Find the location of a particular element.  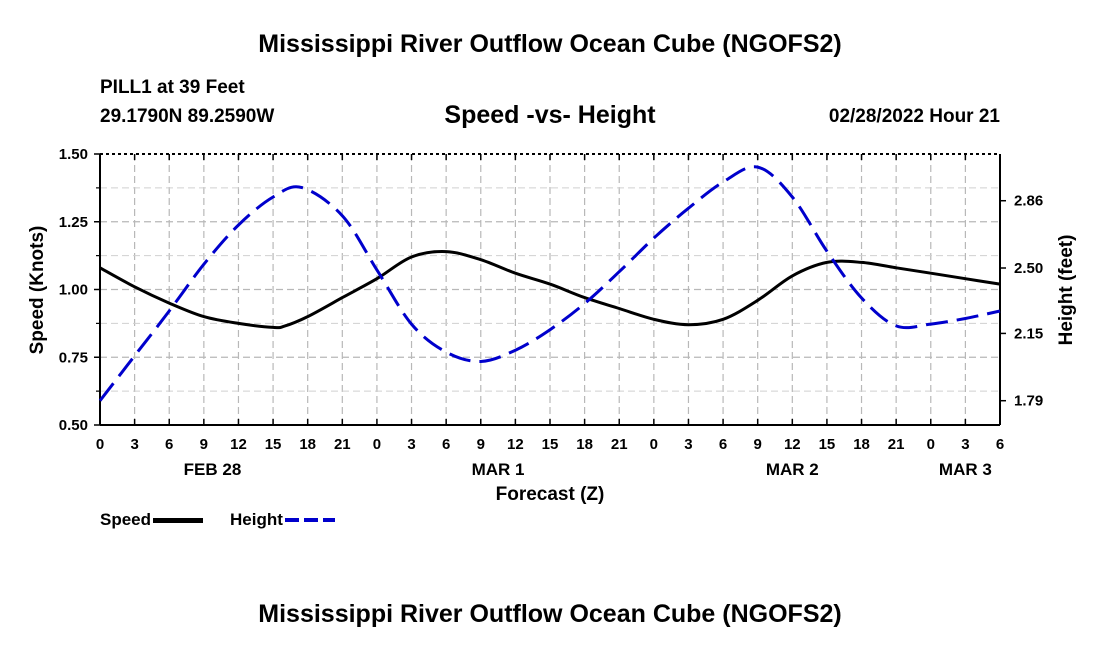

y-tick-label: 0.75 is located at coordinates (73, 357).